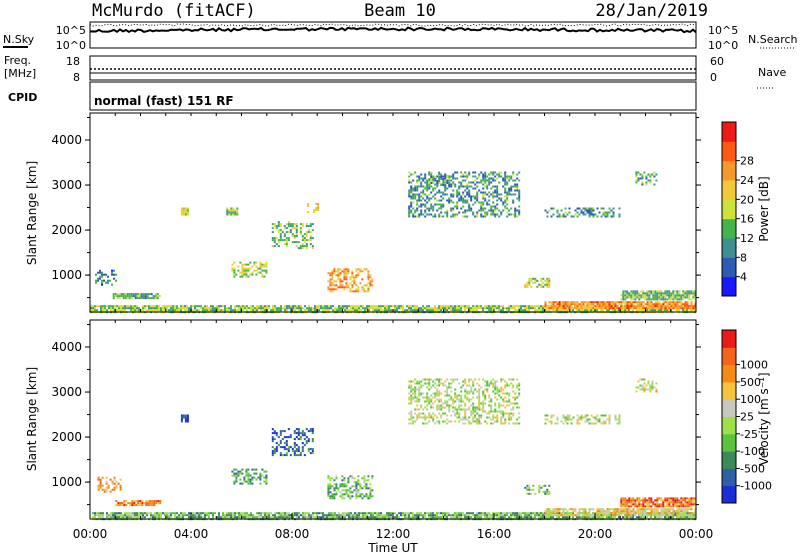 Image resolution: width=800 pixels, height=558 pixels. I want to click on cpid-panel: CPID normal (fast) 151 RF, so click(352, 96).